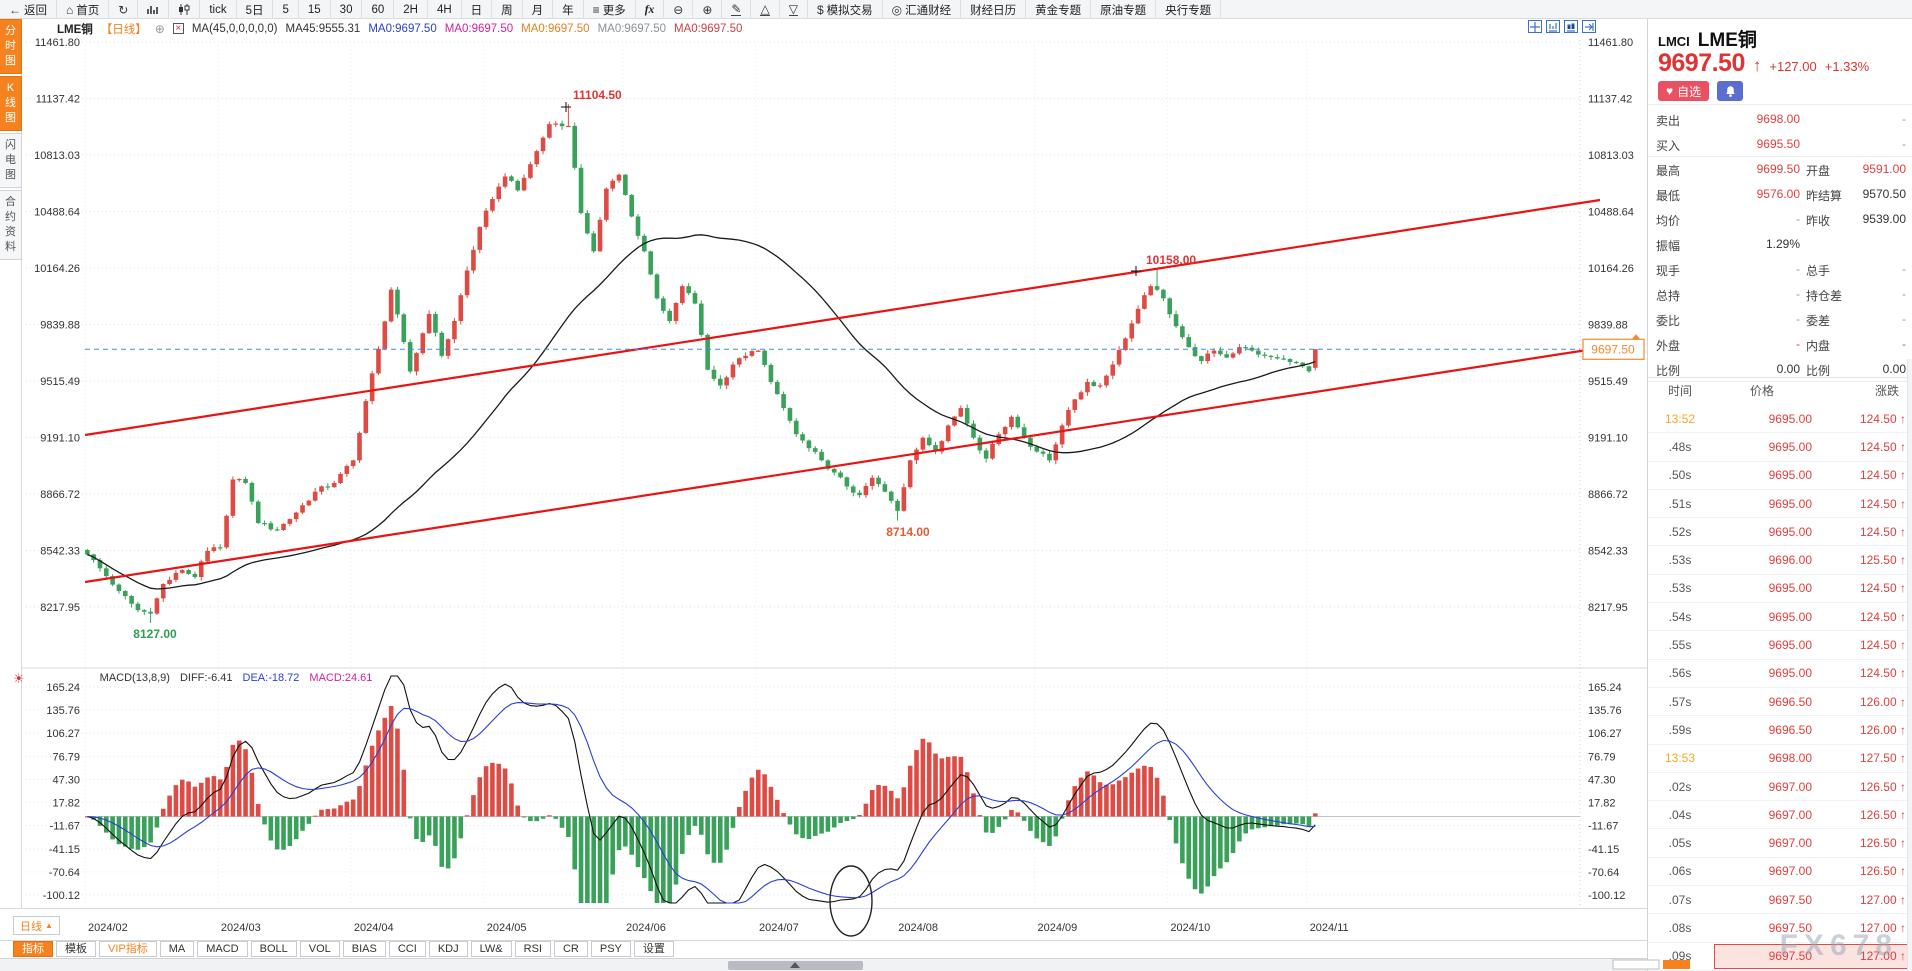 The height and width of the screenshot is (971, 1912). What do you see at coordinates (1904, 119) in the screenshot?
I see `quote-value: -` at bounding box center [1904, 119].